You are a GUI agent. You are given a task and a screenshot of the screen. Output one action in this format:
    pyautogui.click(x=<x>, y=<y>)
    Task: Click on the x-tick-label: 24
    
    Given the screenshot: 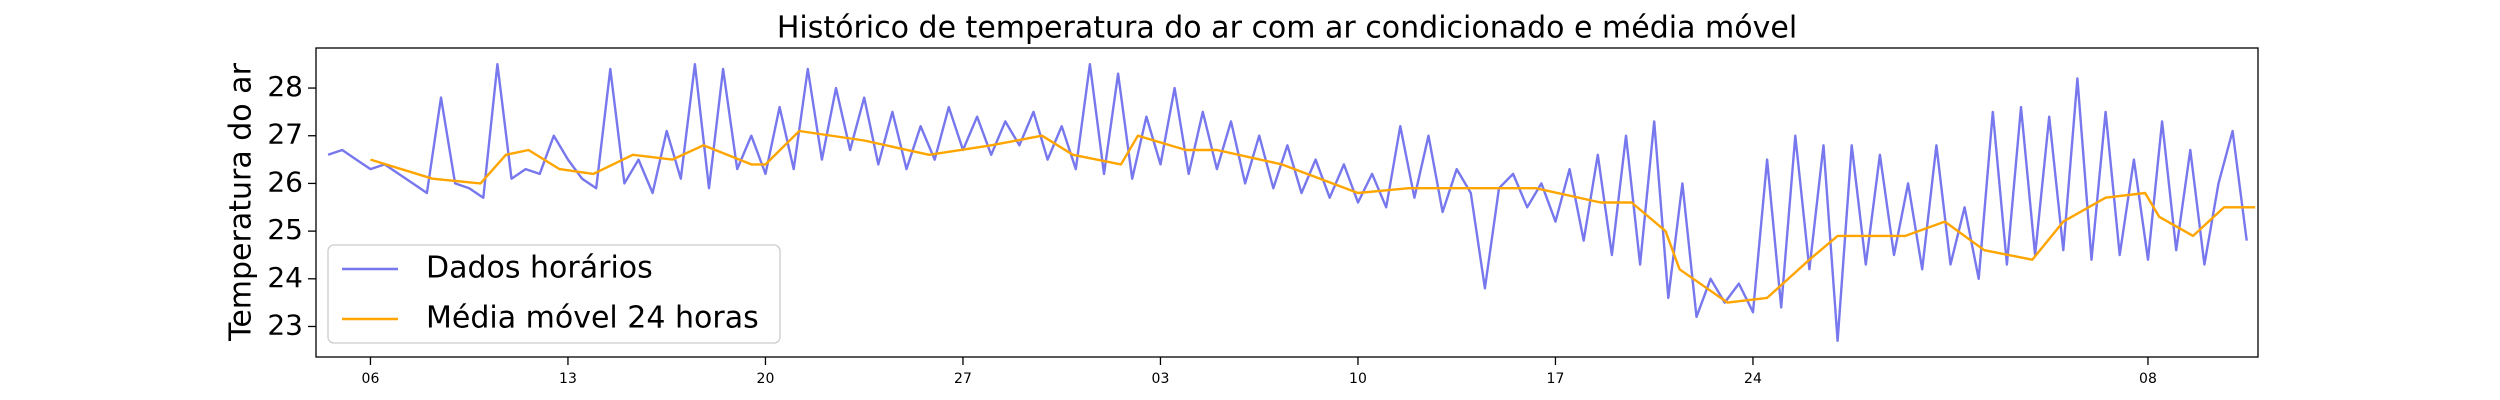 What is the action you would take?
    pyautogui.click(x=1753, y=379)
    